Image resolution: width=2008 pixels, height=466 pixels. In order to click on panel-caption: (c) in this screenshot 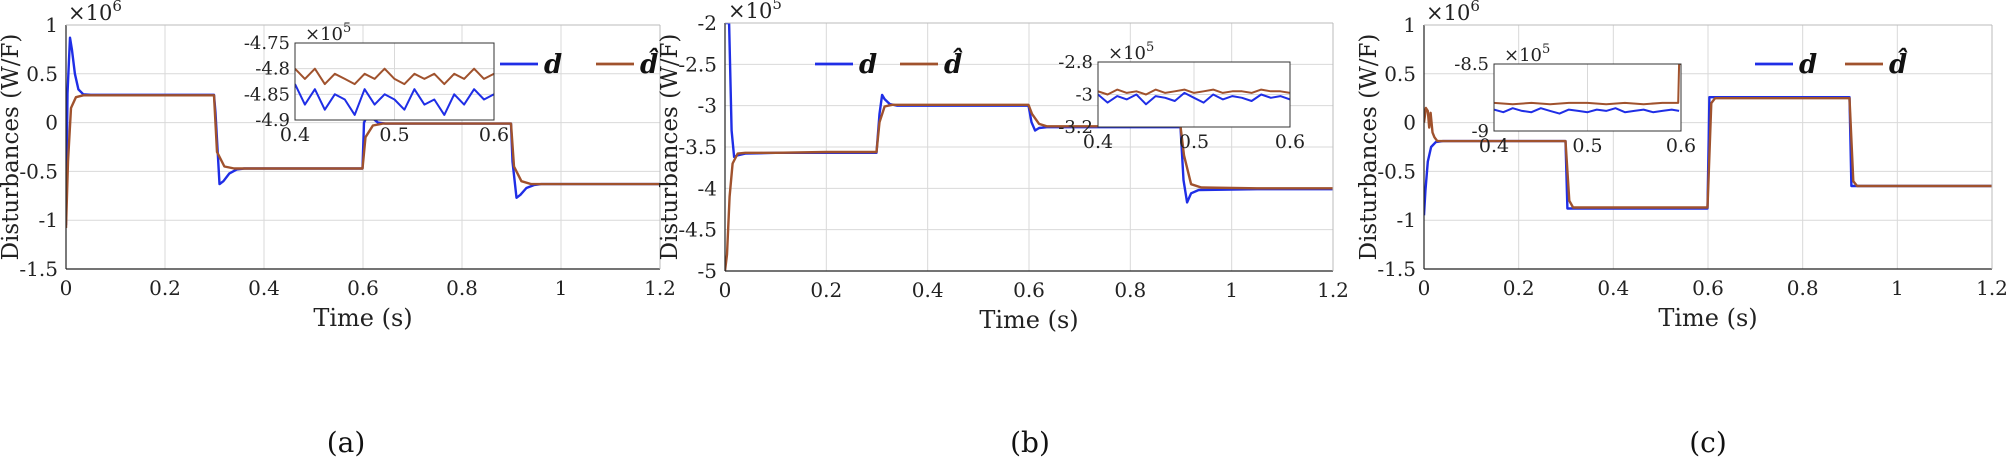, I will do `click(1708, 442)`.